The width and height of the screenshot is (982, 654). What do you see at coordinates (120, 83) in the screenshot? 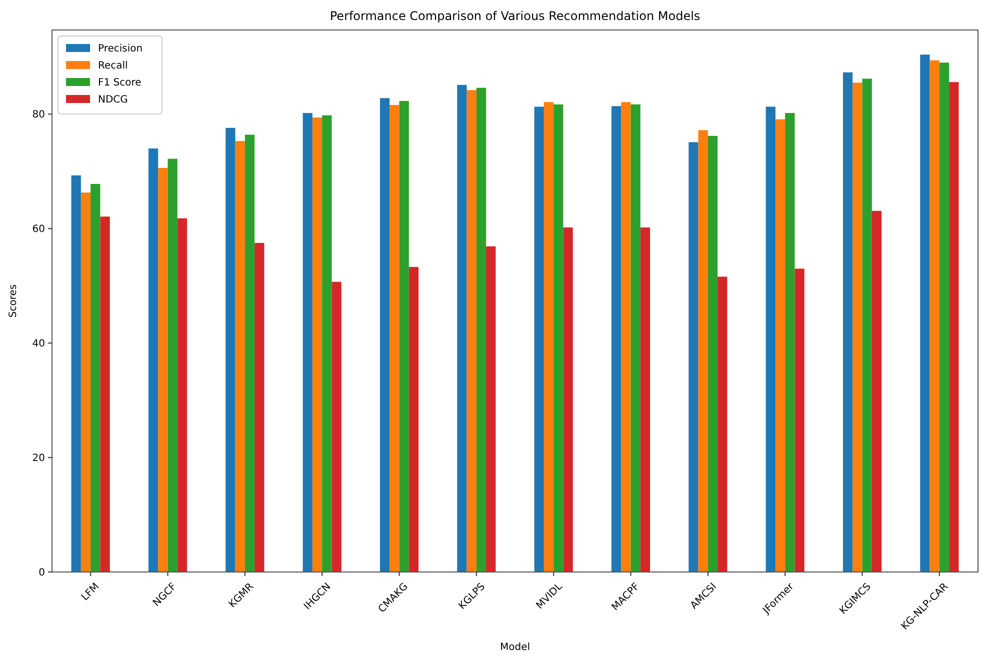
I see `legend-label: F1 Score` at bounding box center [120, 83].